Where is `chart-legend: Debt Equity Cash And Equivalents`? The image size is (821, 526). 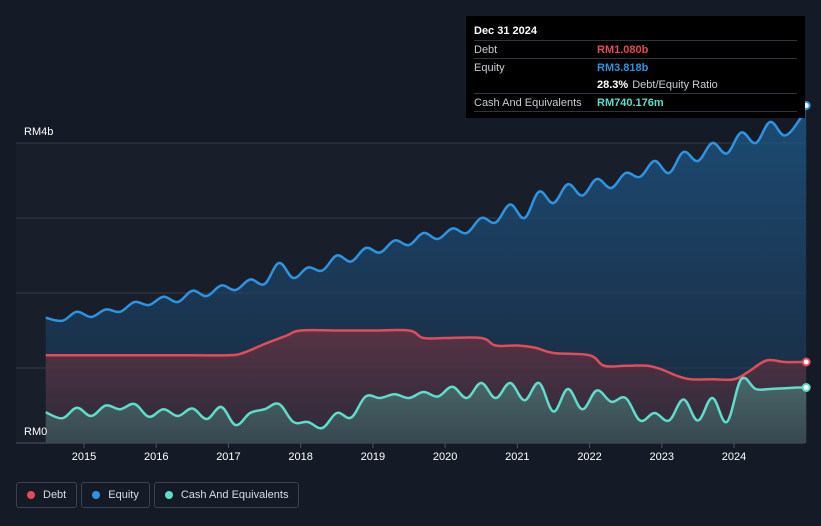 chart-legend: Debt Equity Cash And Equivalents is located at coordinates (158, 495).